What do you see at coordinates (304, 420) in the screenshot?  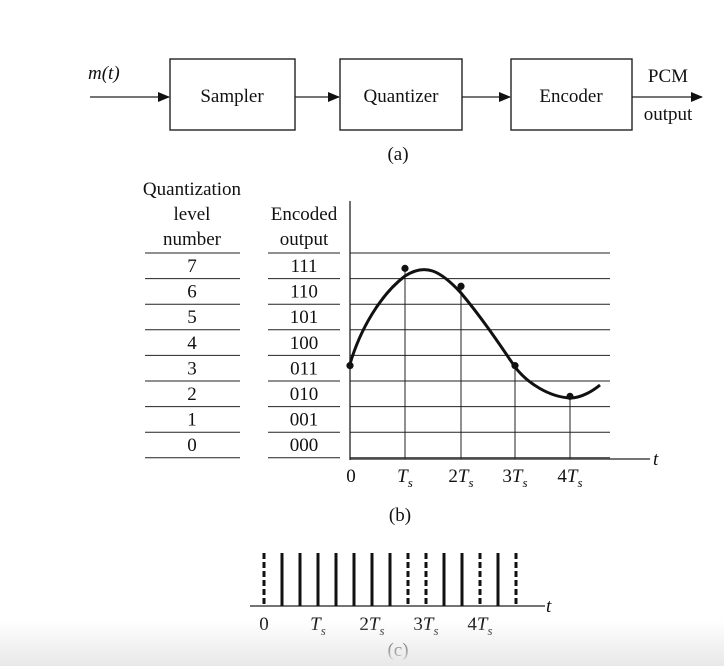 I see `encoded-output: 001` at bounding box center [304, 420].